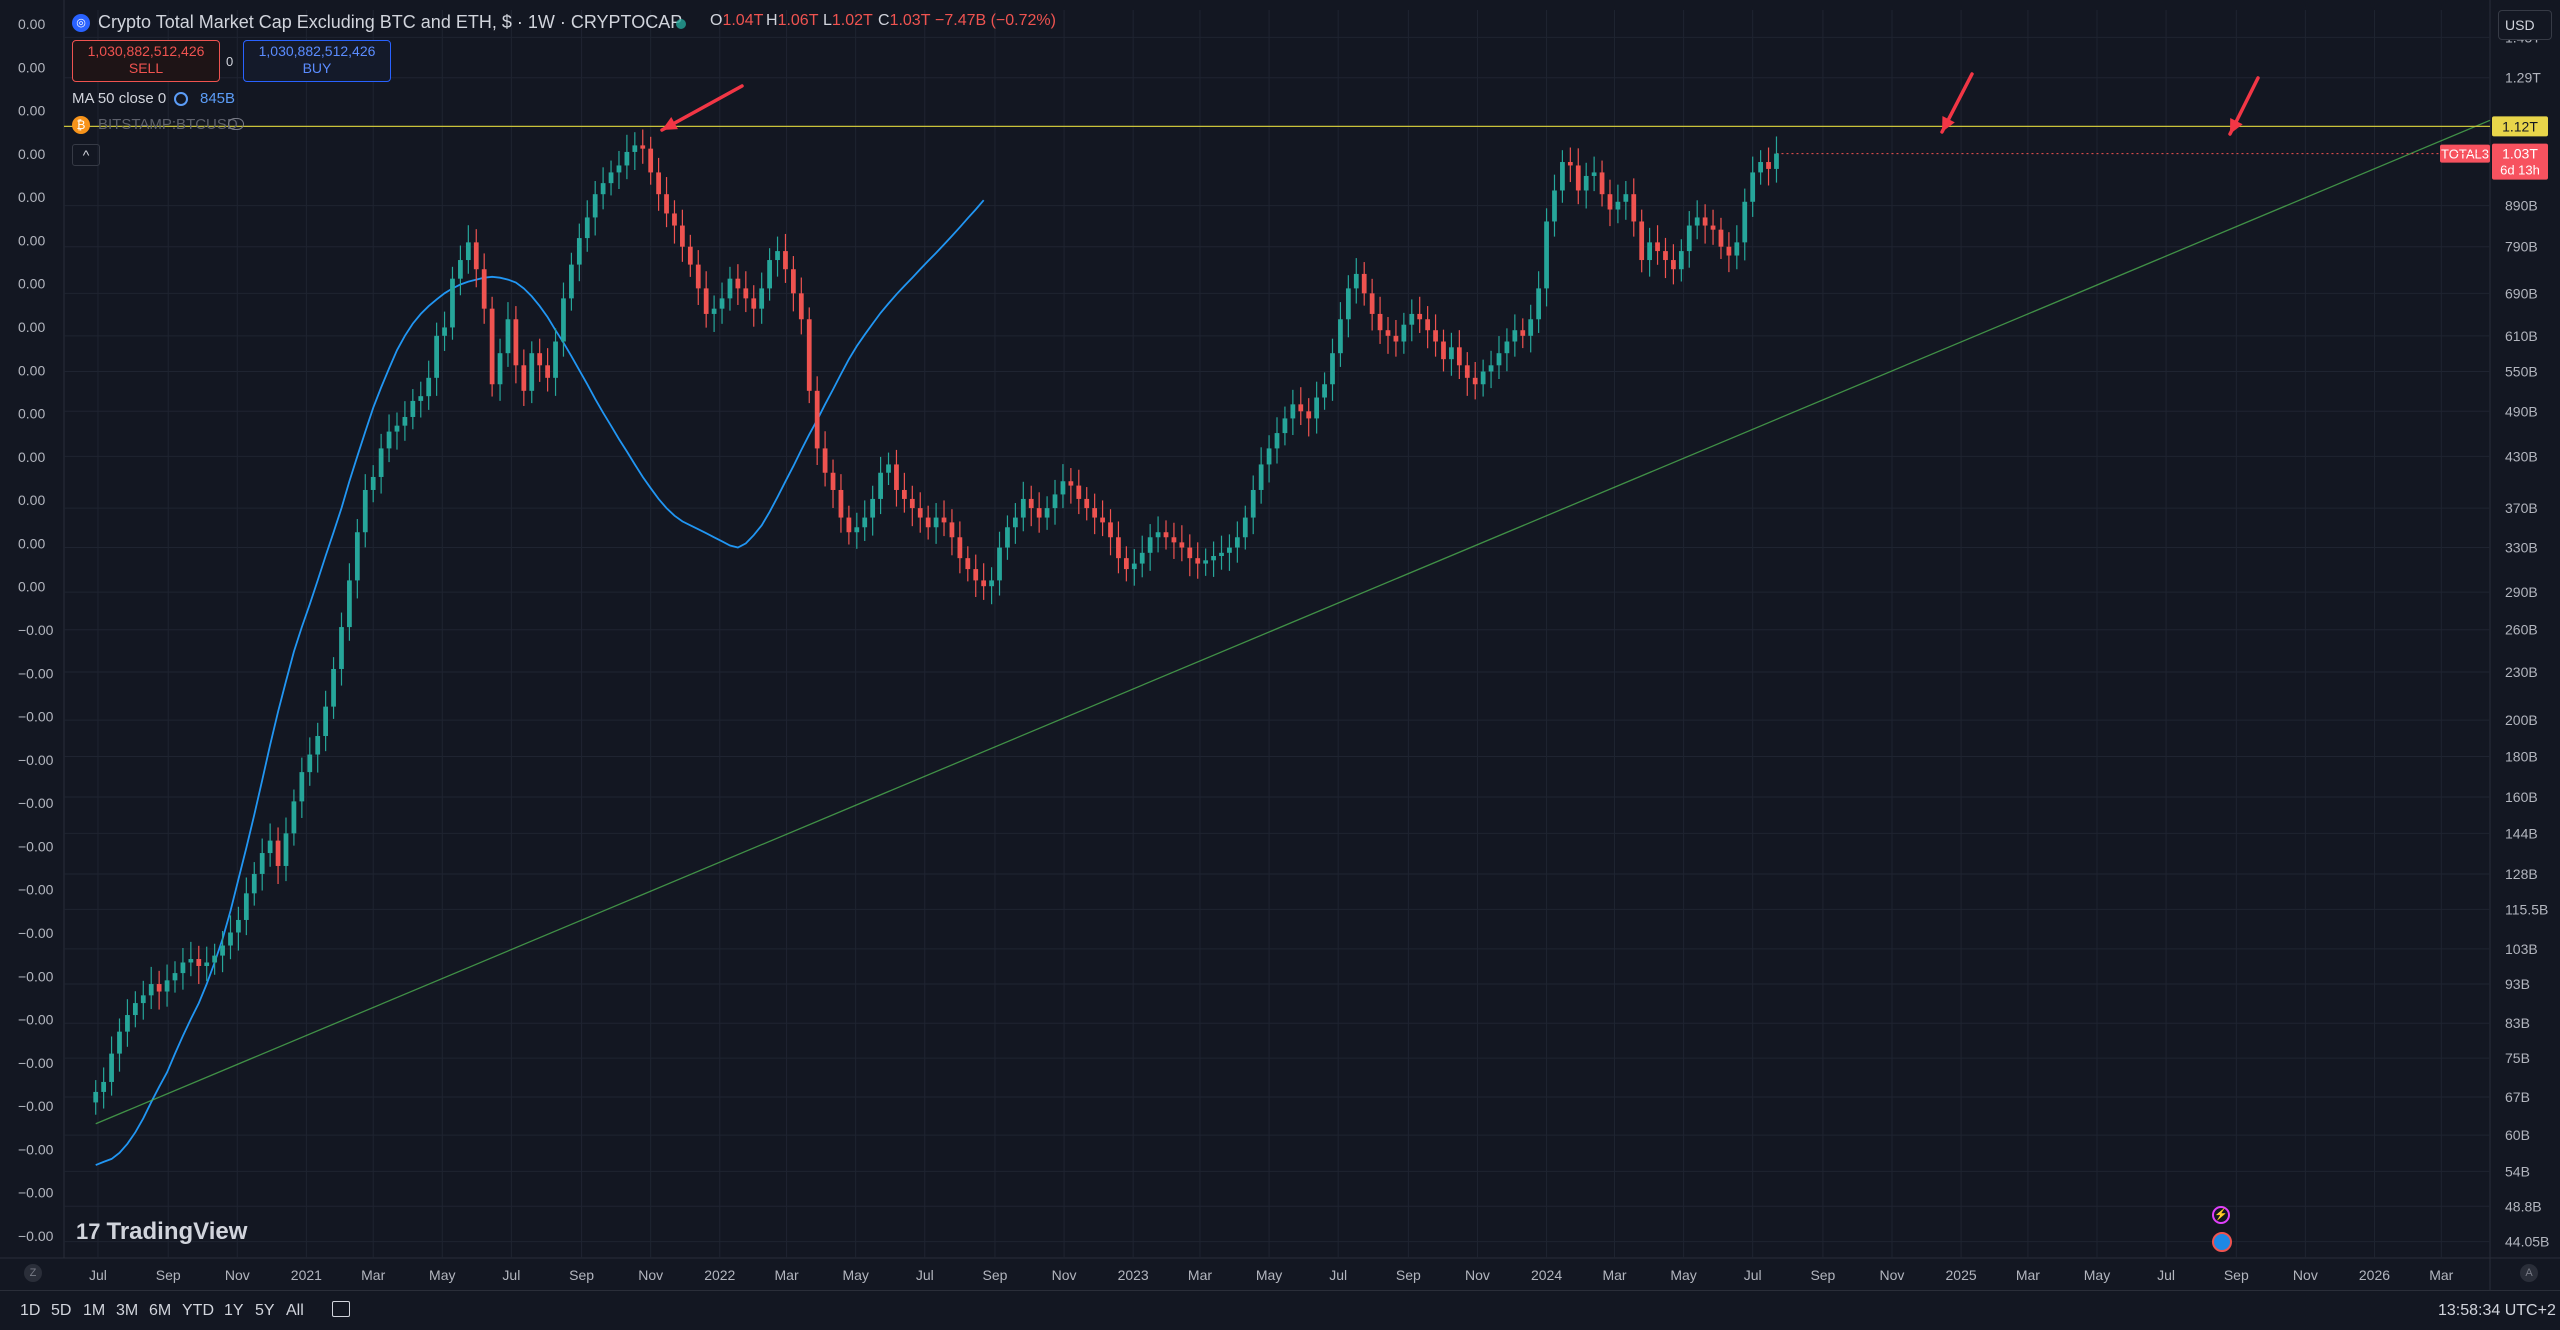 The image size is (2560, 1330). Describe the element at coordinates (119, 98) in the screenshot. I see `ma-indicator-label: MA 50 close 0` at that location.